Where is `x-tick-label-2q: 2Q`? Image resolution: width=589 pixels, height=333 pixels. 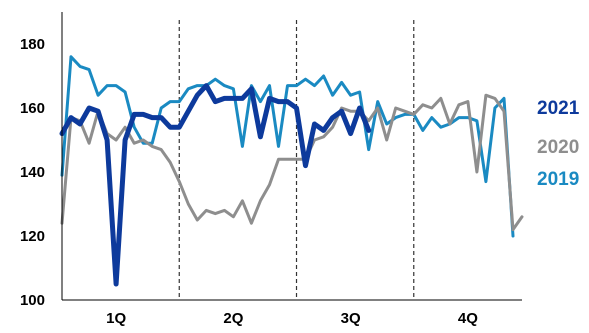
x-tick-label-2q: 2Q is located at coordinates (233, 318).